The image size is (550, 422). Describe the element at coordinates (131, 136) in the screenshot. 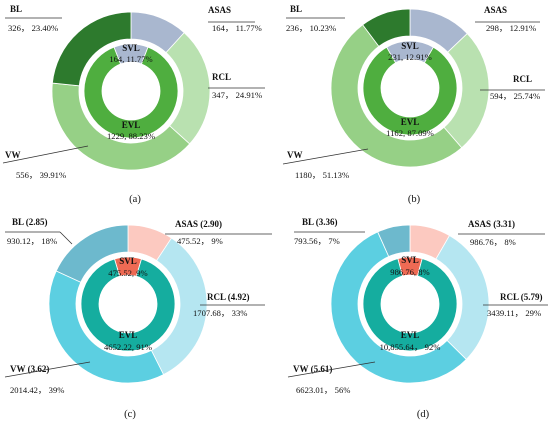

I see `label-evl-value: 1229, 88.23%` at that location.